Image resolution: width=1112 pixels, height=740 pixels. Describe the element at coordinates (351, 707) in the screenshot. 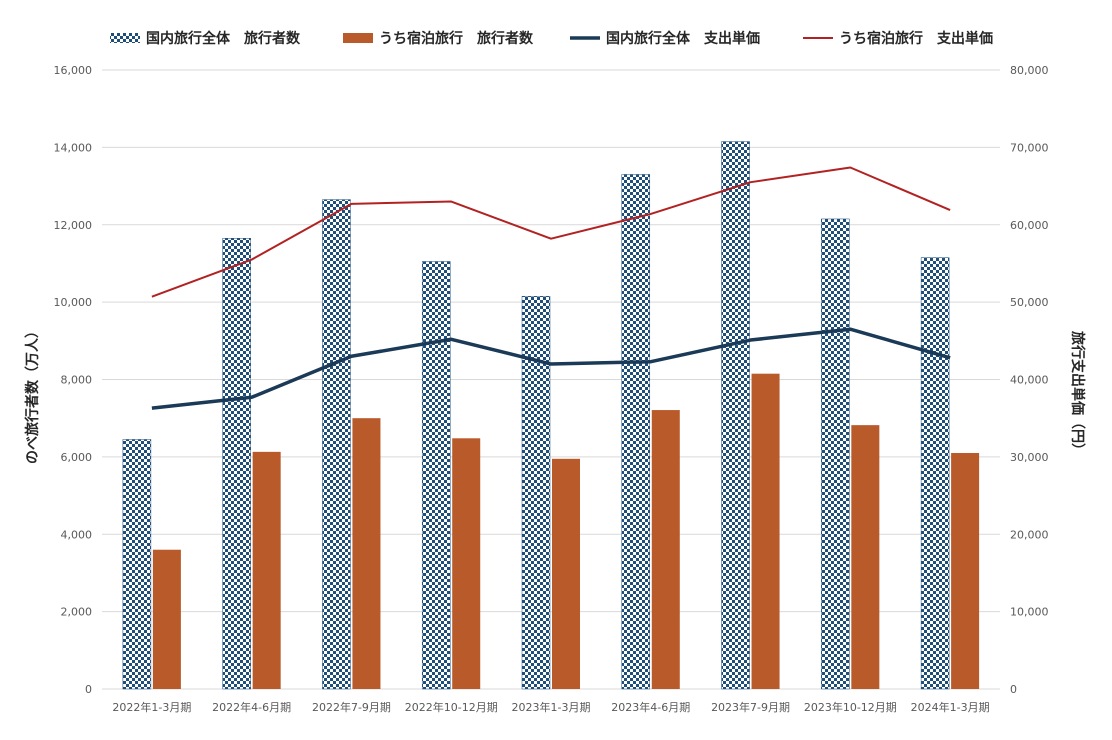

I see `x-tick-label: 2022年7-9月期` at that location.